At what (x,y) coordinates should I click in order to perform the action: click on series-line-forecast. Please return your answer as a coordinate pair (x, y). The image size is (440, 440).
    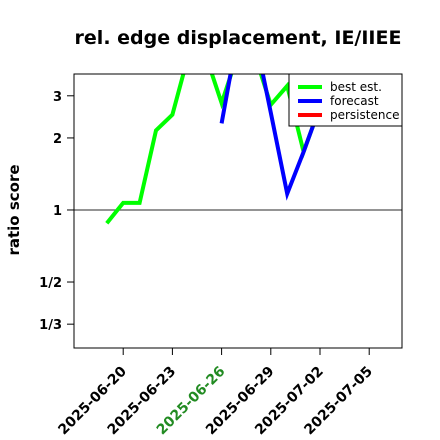
    Looking at the image, I should click on (270, 137).